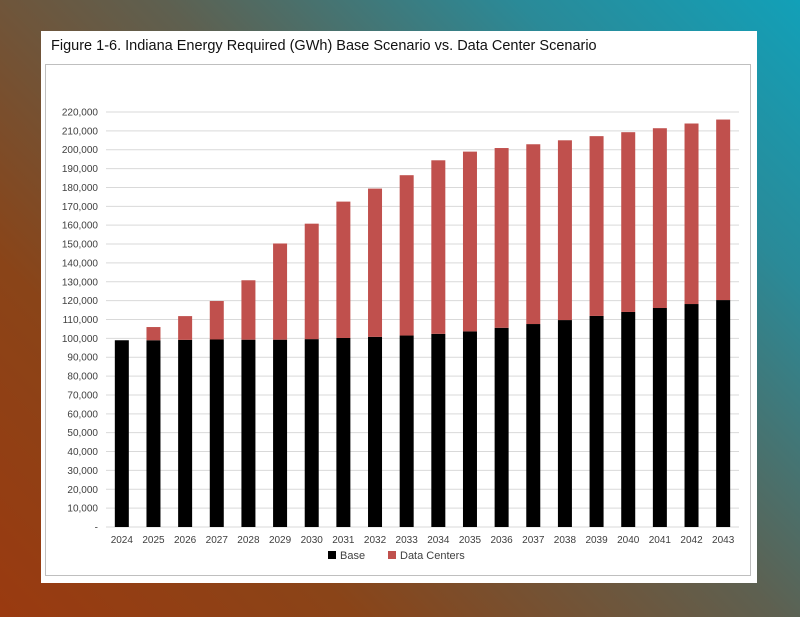 The height and width of the screenshot is (617, 800). What do you see at coordinates (312, 540) in the screenshot?
I see `x-tick-label: 2030` at bounding box center [312, 540].